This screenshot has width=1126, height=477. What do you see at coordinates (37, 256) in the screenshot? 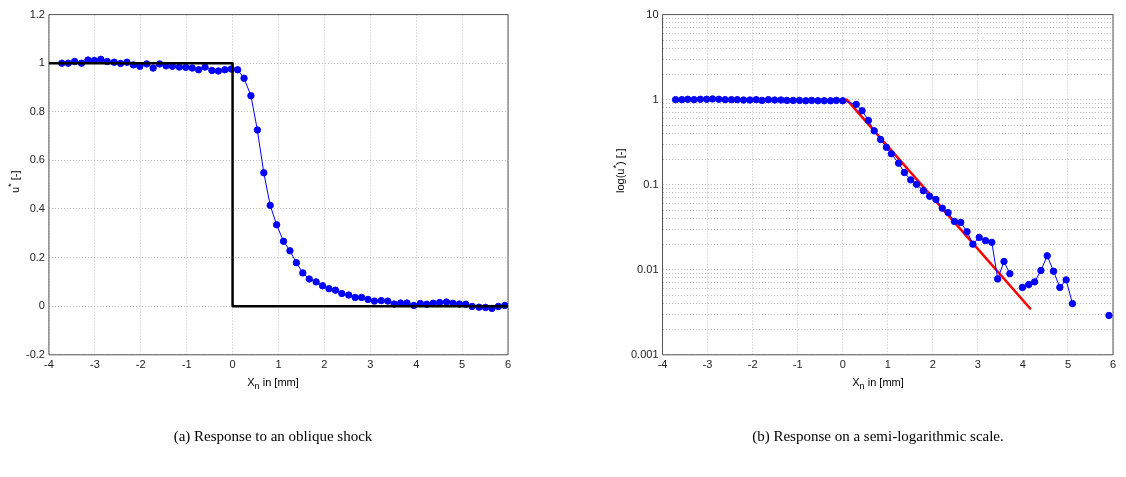
I see `y-tick-label: 0.2` at bounding box center [37, 256].